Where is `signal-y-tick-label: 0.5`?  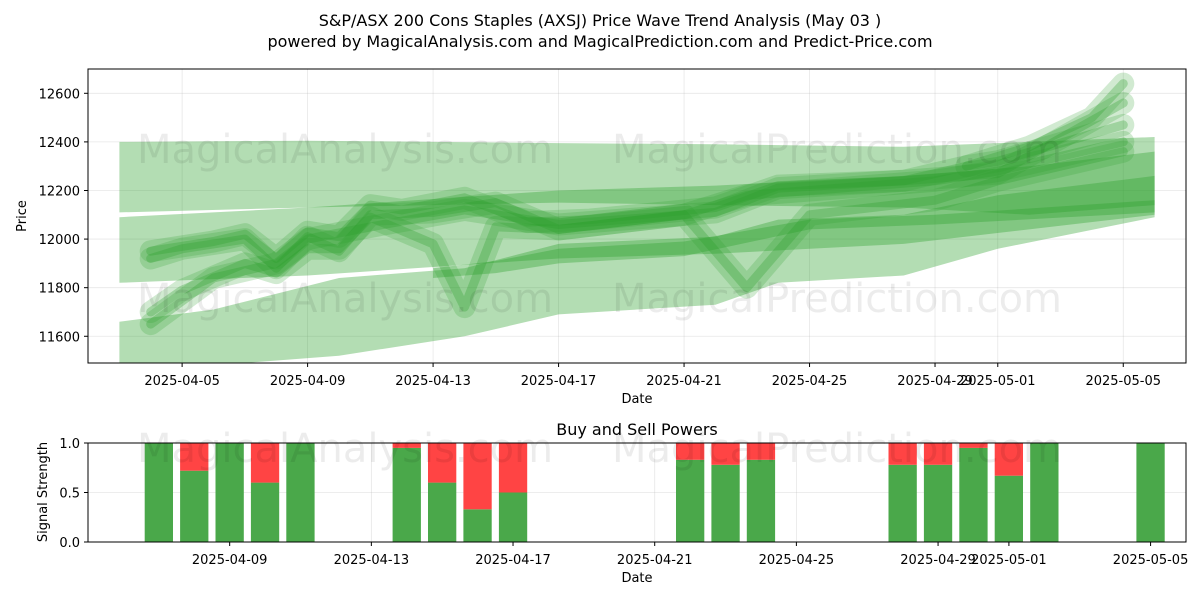
signal-y-tick-label: 0.5 is located at coordinates (69, 494).